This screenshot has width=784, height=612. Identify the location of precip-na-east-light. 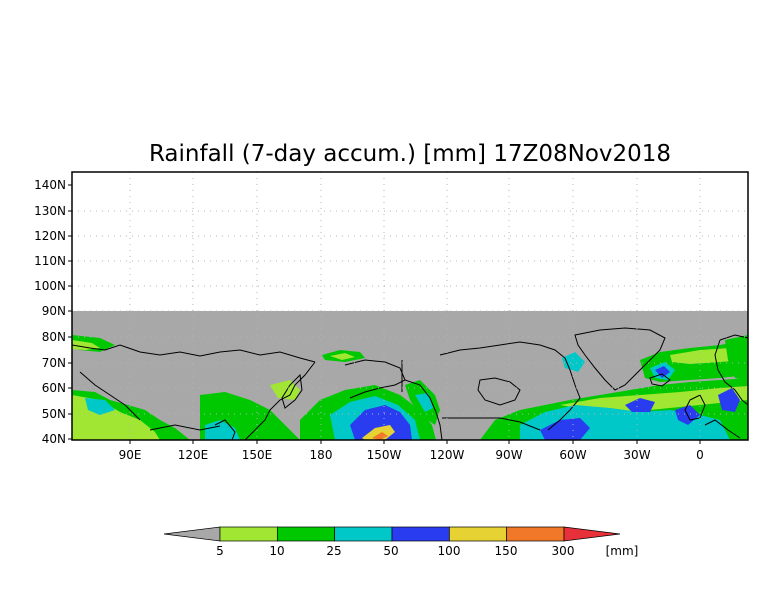
(654, 399).